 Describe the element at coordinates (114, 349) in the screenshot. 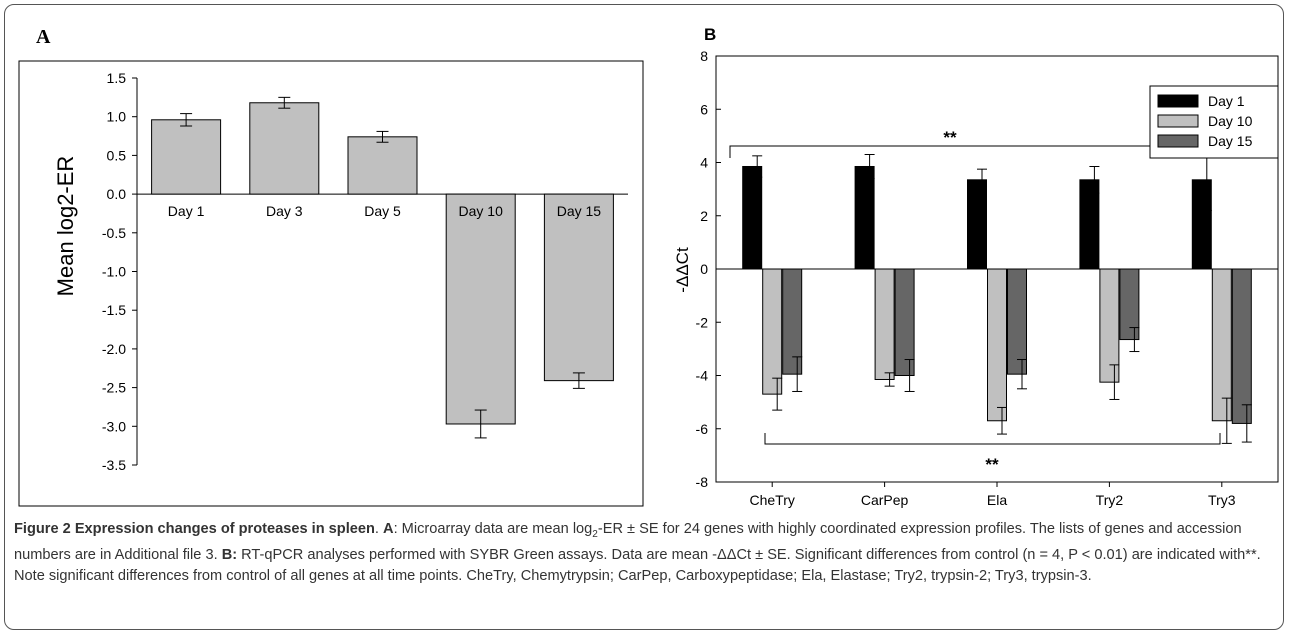

I see `a-y-tick-label: -2.0` at that location.